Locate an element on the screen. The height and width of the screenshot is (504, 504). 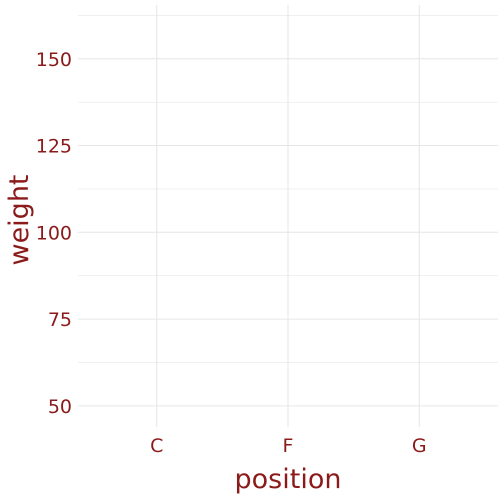
x-tick-label: G is located at coordinates (419, 446).